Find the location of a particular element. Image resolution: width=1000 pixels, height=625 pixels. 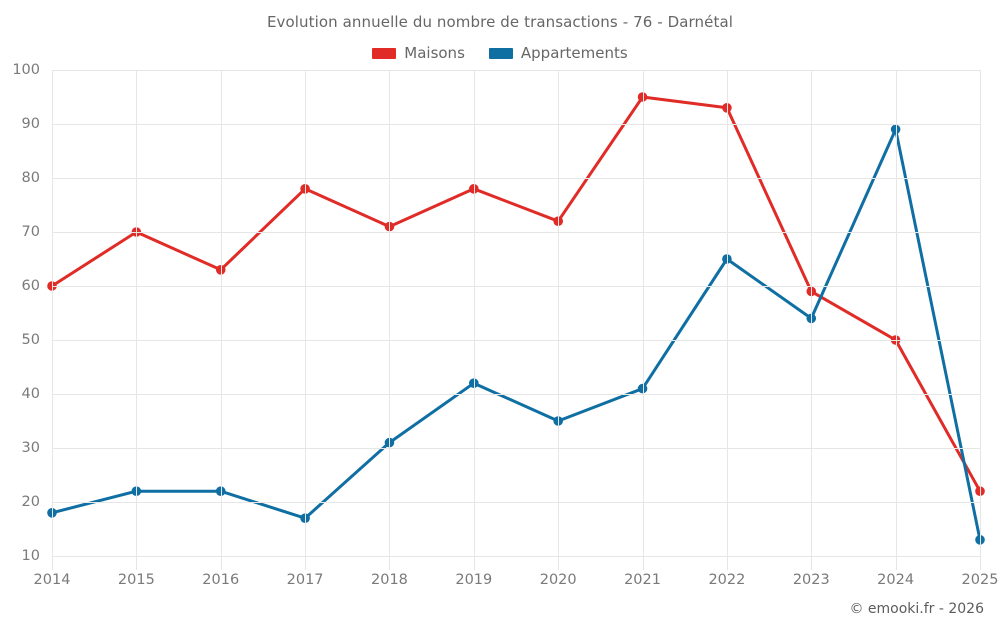

legend-item-maisons: Maisons is located at coordinates (418, 53).